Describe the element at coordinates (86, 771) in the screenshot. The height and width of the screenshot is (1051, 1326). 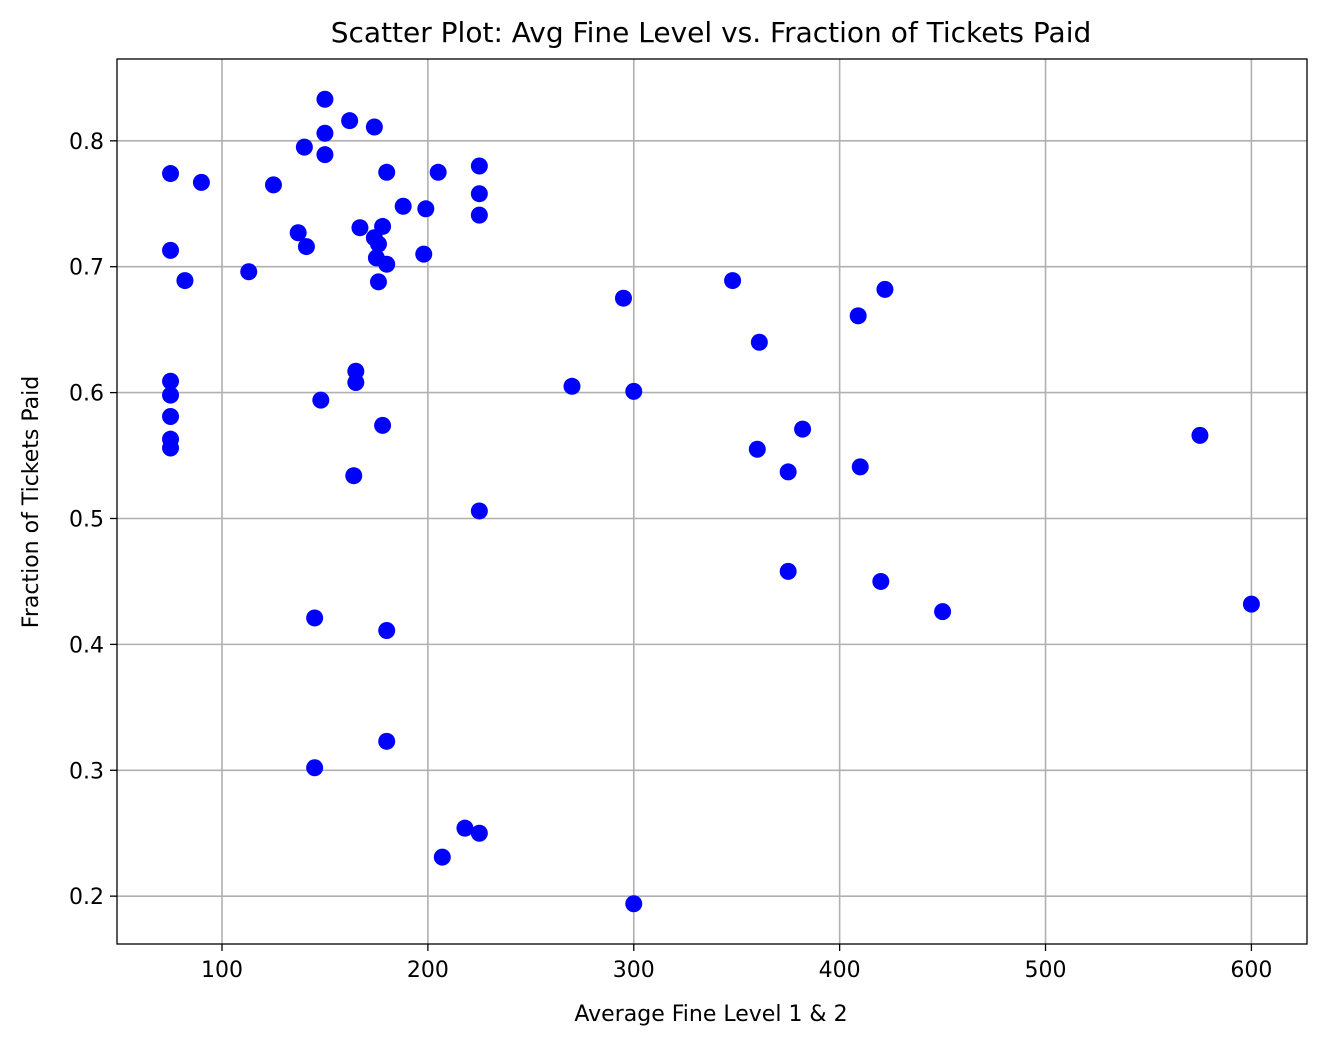
I see `y-tick-label: 0.3` at that location.